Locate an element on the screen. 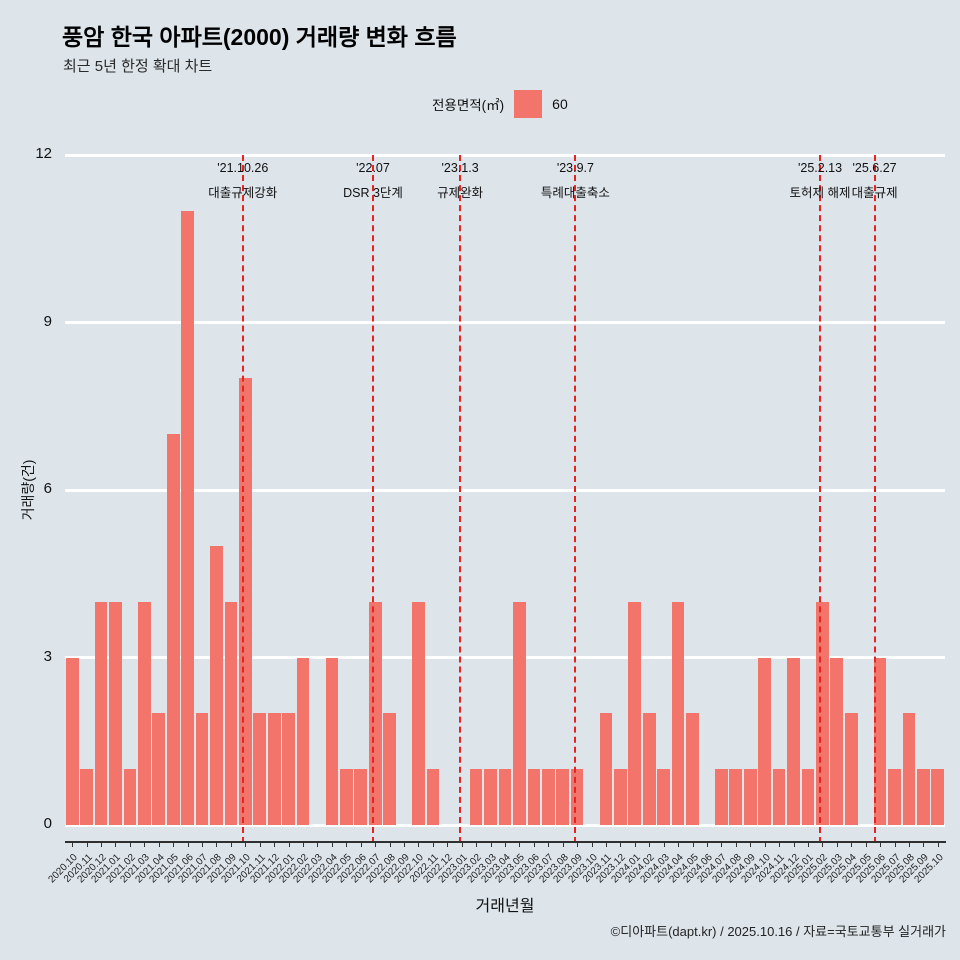  event-label: 토허제 해제 is located at coordinates (820, 193).